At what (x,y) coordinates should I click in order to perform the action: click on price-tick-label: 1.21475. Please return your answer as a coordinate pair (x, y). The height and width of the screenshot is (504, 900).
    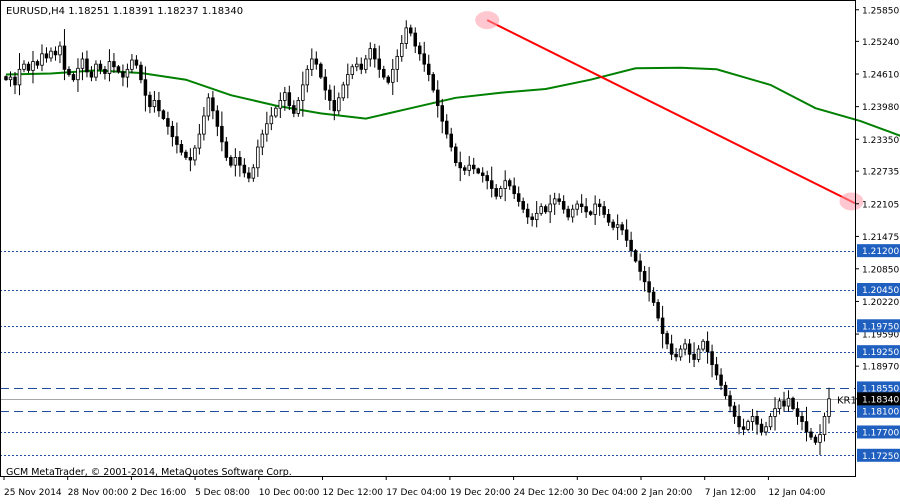
    Looking at the image, I should click on (880, 238).